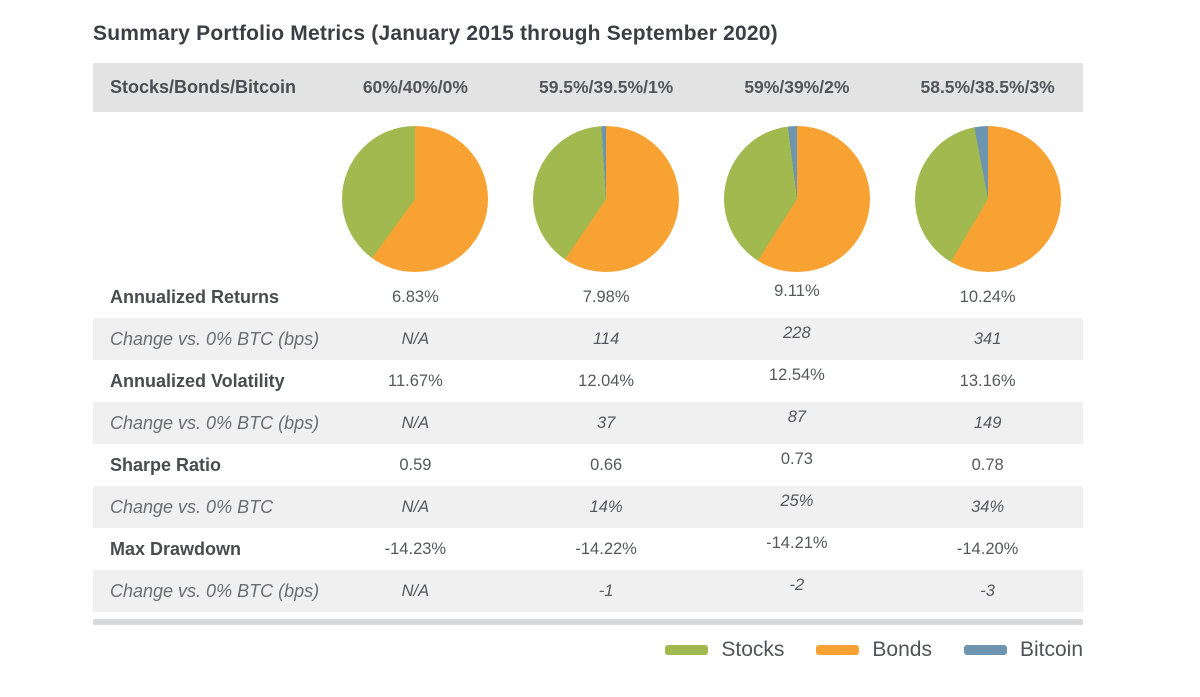 Image resolution: width=1200 pixels, height=697 pixels. I want to click on metric-value: 0.78, so click(987, 464).